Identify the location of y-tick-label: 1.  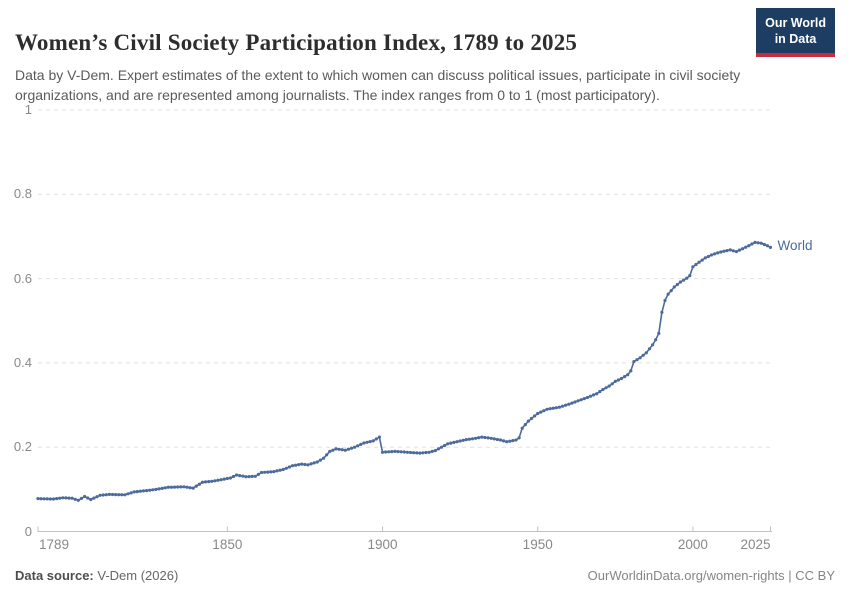
(28, 109).